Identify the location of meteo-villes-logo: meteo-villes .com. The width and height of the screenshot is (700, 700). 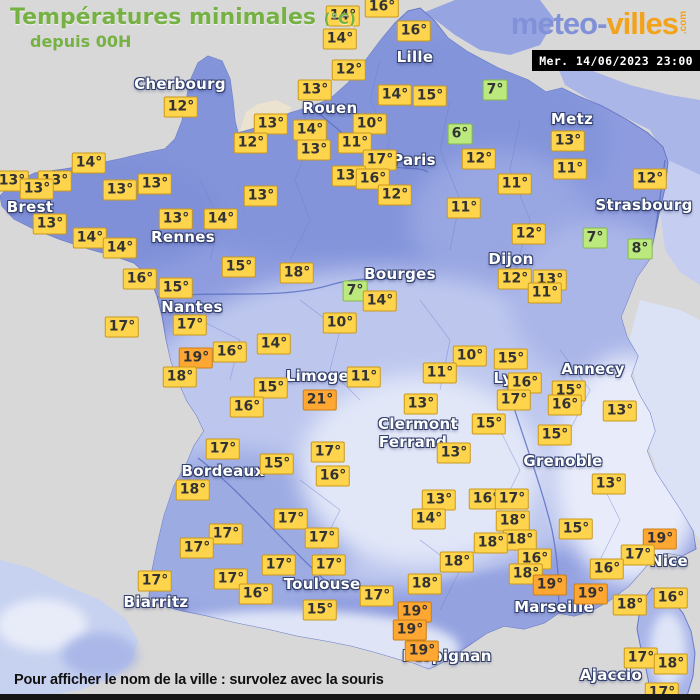
(600, 24).